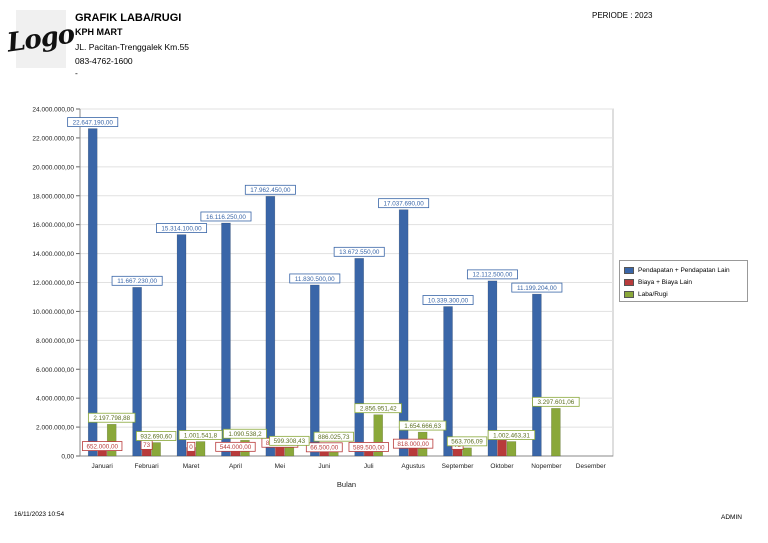 The height and width of the screenshot is (543, 768). What do you see at coordinates (55, 370) in the screenshot?
I see `y-tick-label: 6.000.000,00` at bounding box center [55, 370].